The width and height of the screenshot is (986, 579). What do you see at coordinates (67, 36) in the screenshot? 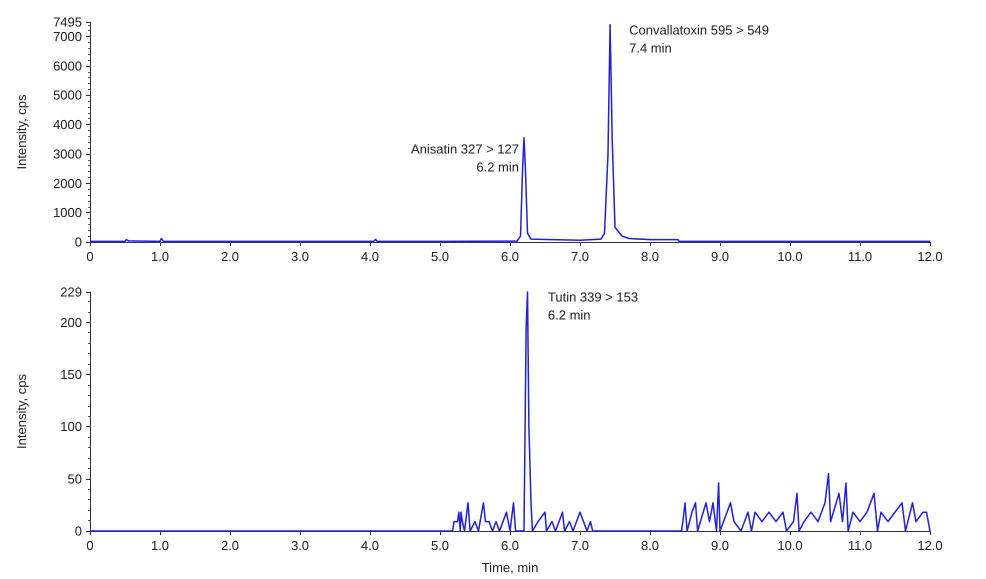
I see `y-tick-label: 7000` at bounding box center [67, 36].